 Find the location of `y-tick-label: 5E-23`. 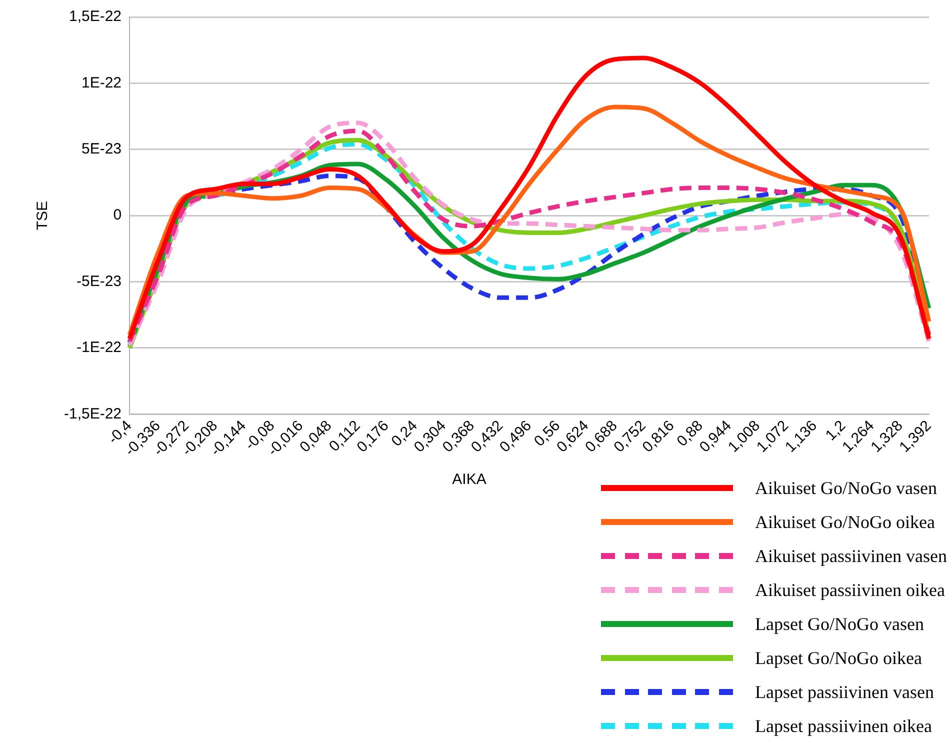

y-tick-label: 5E-23 is located at coordinates (102, 149).